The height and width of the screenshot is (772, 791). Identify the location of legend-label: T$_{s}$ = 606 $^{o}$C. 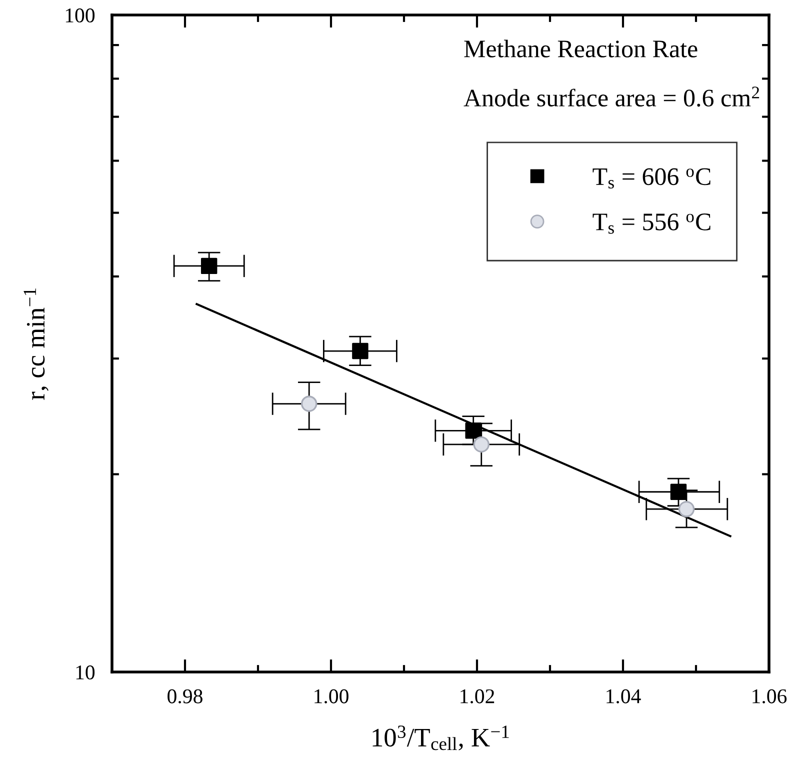
(651, 178).